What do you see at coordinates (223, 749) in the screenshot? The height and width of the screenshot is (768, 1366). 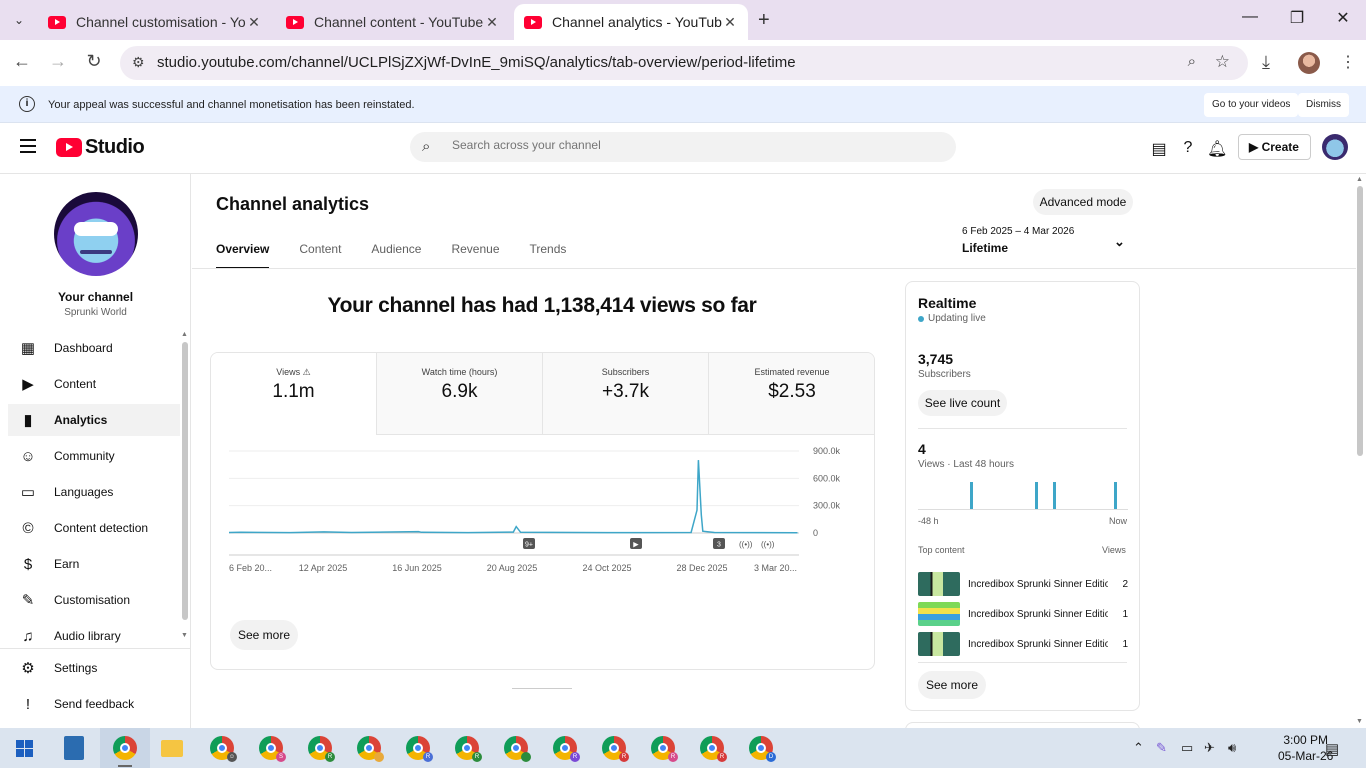 I see `chrome-profile-icon: ☺` at bounding box center [223, 749].